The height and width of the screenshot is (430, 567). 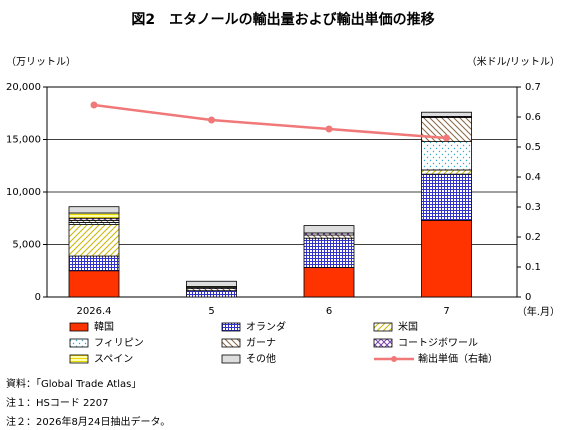 What do you see at coordinates (94, 311) in the screenshot?
I see `x-tick-label: 2026.4` at bounding box center [94, 311].